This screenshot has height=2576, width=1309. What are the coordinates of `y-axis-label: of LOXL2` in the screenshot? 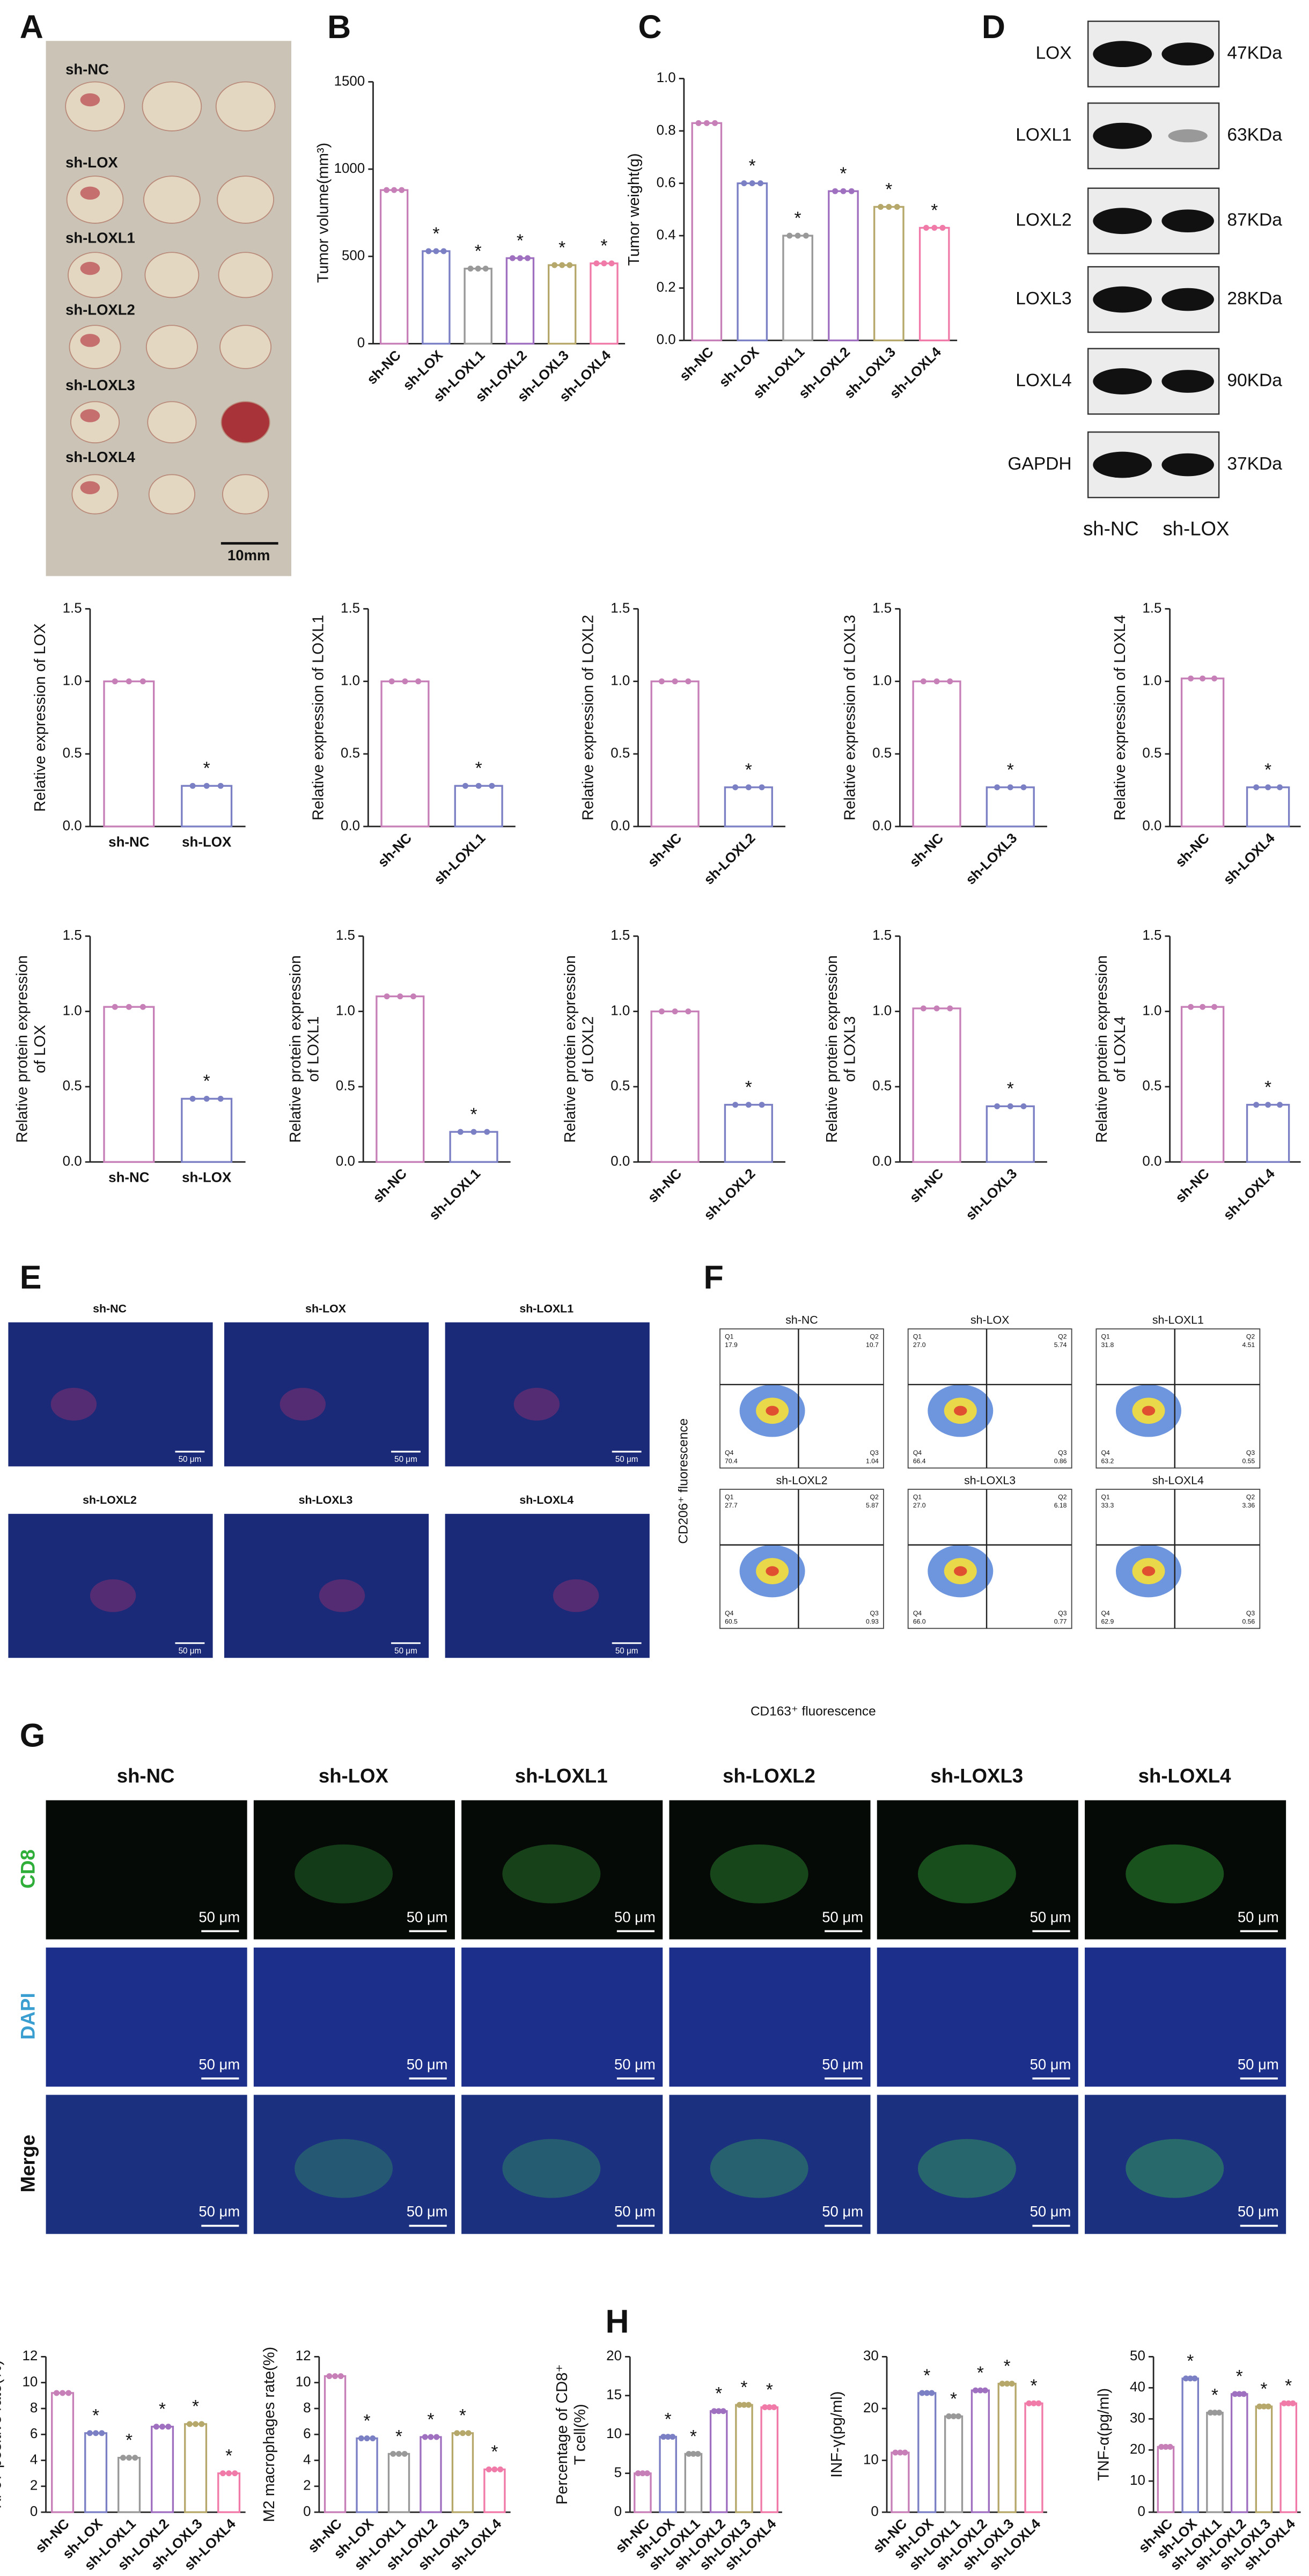 It's located at (588, 1049).